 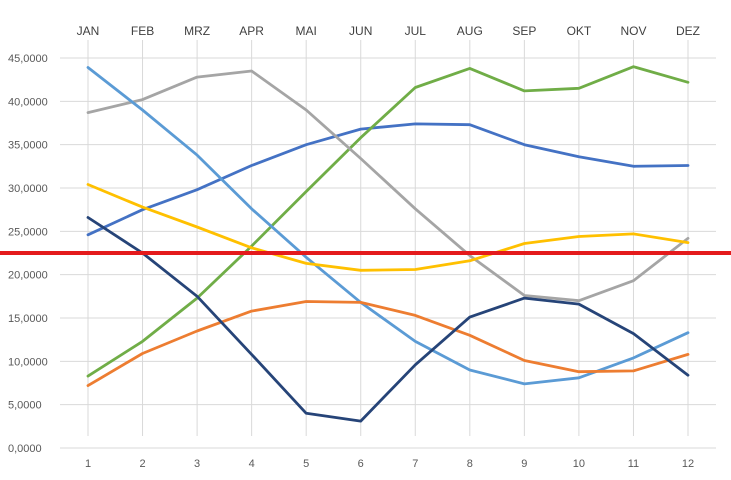 What do you see at coordinates (416, 31) in the screenshot?
I see `month-label: JUL` at bounding box center [416, 31].